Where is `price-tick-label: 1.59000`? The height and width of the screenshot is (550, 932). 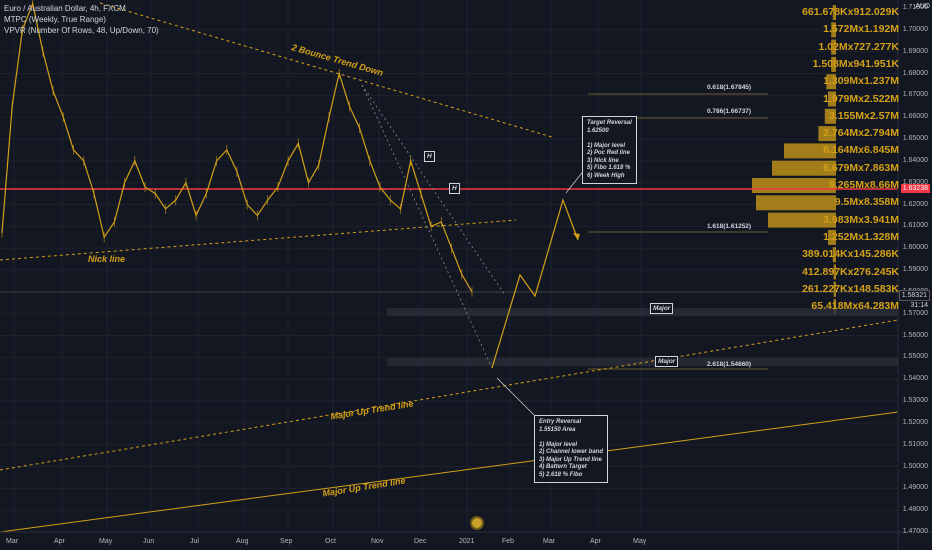 price-tick-label: 1.59000 is located at coordinates (915, 269).